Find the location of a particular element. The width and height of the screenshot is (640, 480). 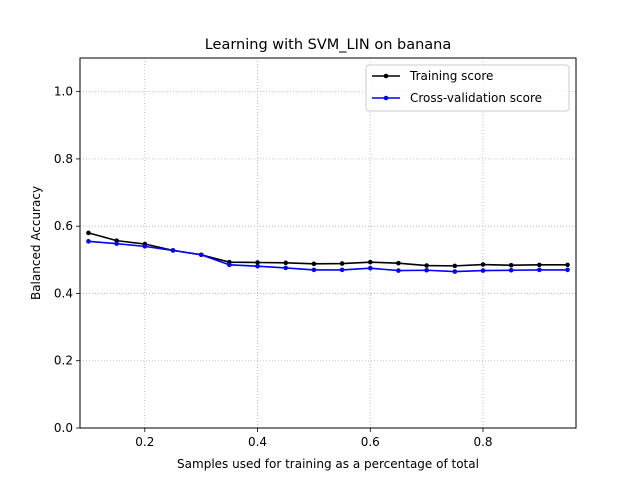

x-tick-label: 0.2 is located at coordinates (144, 442).